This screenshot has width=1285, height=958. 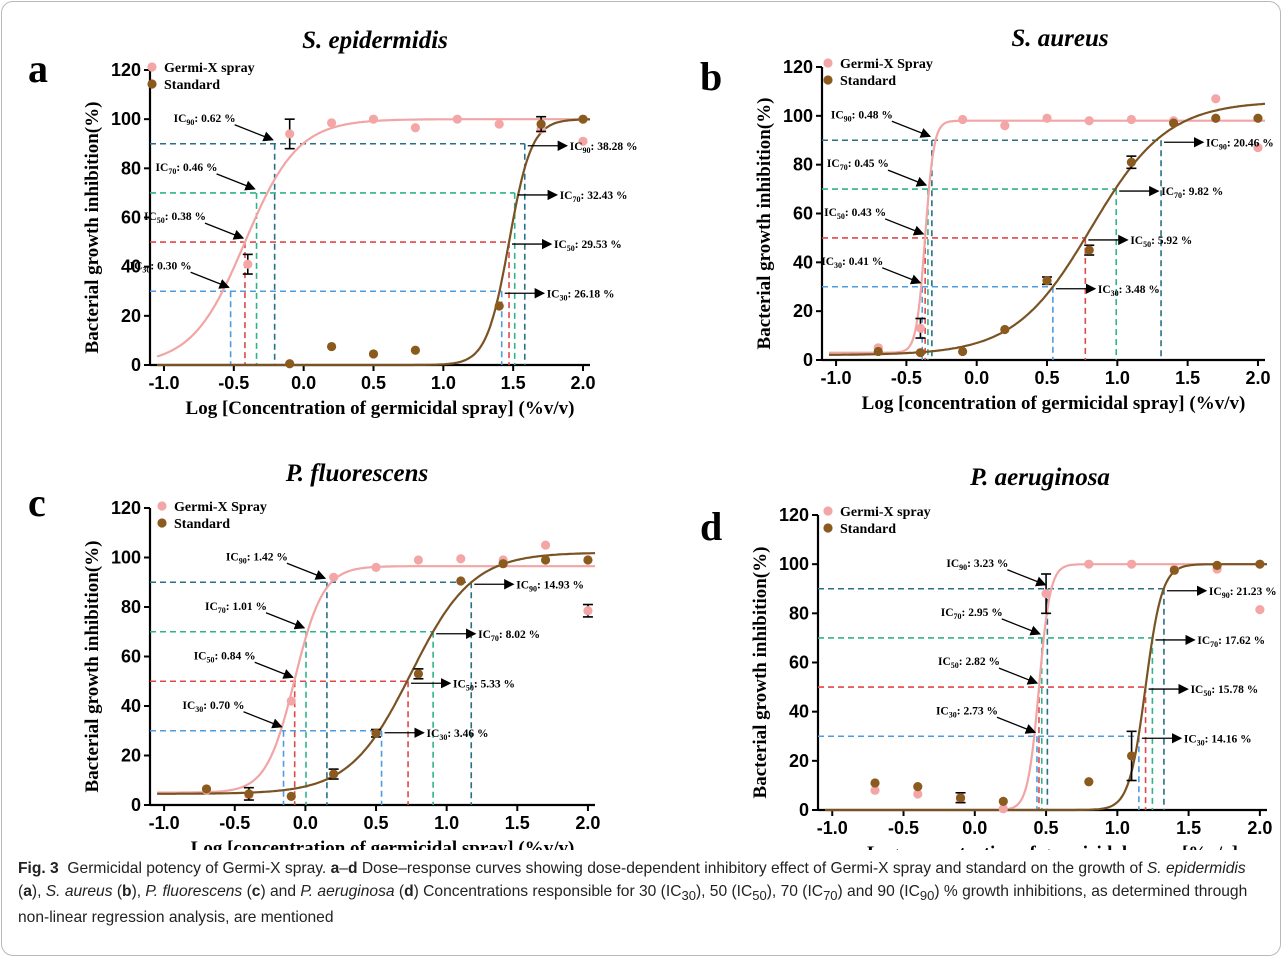 What do you see at coordinates (335, 868) in the screenshot?
I see `caption-ref-a: a` at bounding box center [335, 868].